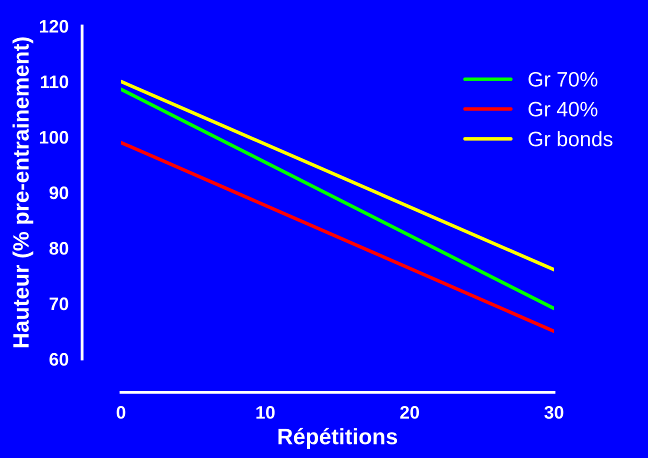 This screenshot has height=458, width=648. I want to click on y-tick-label: 80, so click(58, 248).